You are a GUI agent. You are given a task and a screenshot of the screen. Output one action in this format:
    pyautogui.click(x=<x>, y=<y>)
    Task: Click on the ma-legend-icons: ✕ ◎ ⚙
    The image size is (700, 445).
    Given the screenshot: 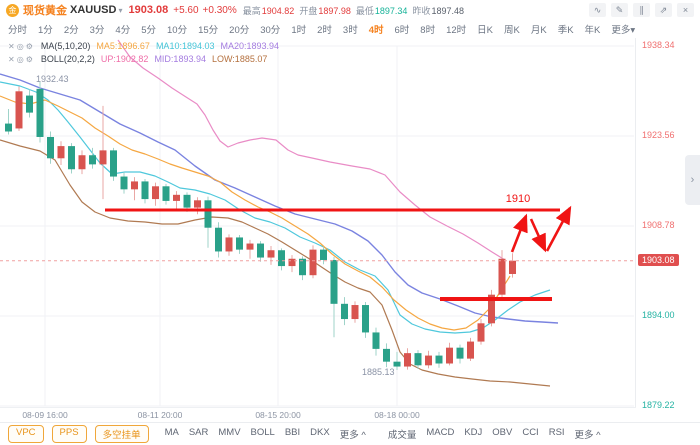 What is the action you would take?
    pyautogui.click(x=21, y=46)
    